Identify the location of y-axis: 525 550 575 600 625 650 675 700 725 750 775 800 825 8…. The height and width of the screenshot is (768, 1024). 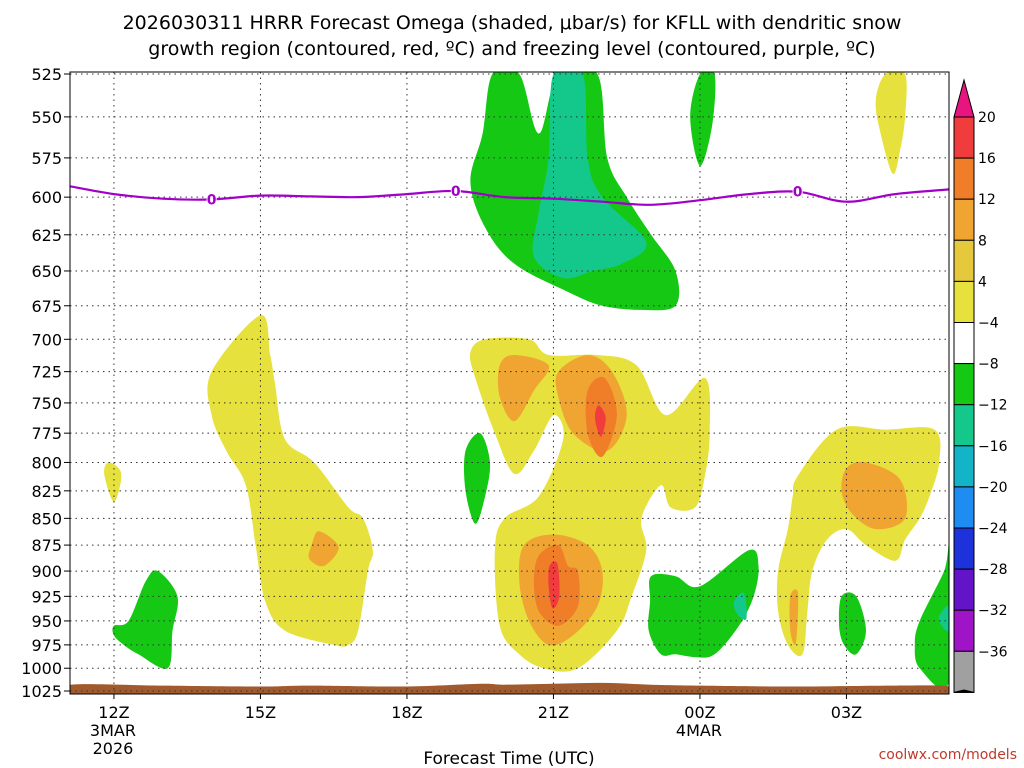
(45, 383).